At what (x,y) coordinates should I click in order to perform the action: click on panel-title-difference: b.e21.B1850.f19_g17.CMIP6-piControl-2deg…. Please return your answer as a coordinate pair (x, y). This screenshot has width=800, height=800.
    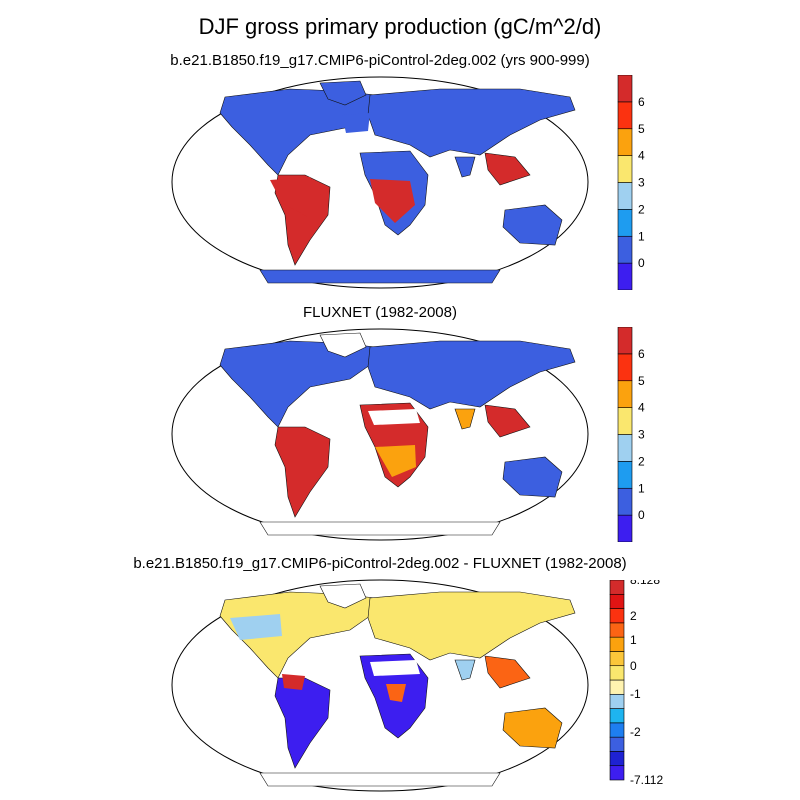
    Looking at the image, I should click on (380, 563).